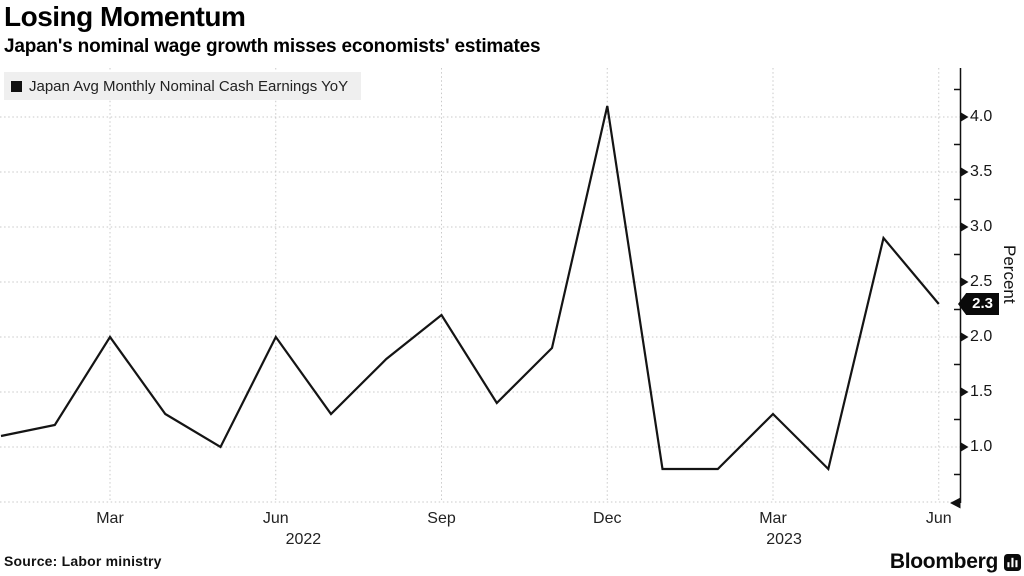 This screenshot has height=576, width=1024. What do you see at coordinates (978, 304) in the screenshot?
I see `last-value-tag: 2.3` at bounding box center [978, 304].